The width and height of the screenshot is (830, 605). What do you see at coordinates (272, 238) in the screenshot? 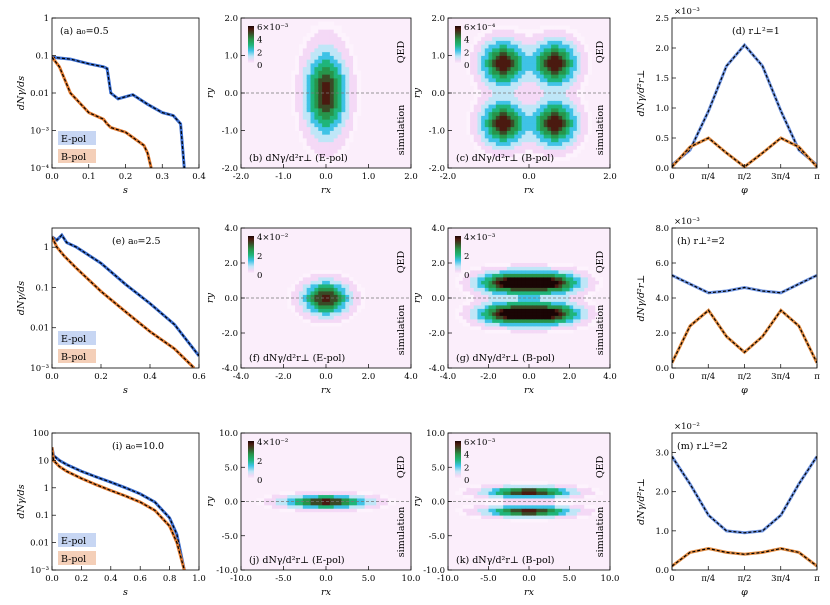
I see `colorbar-tick-label: 4×10⁻²` at bounding box center [272, 238].